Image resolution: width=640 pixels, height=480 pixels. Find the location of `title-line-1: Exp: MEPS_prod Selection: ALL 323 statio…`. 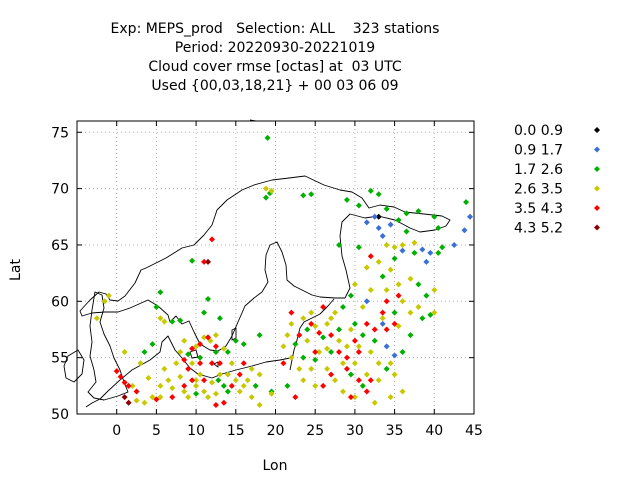

title-line-1: Exp: MEPS_prod Selection: ALL 323 statio… is located at coordinates (275, 29).